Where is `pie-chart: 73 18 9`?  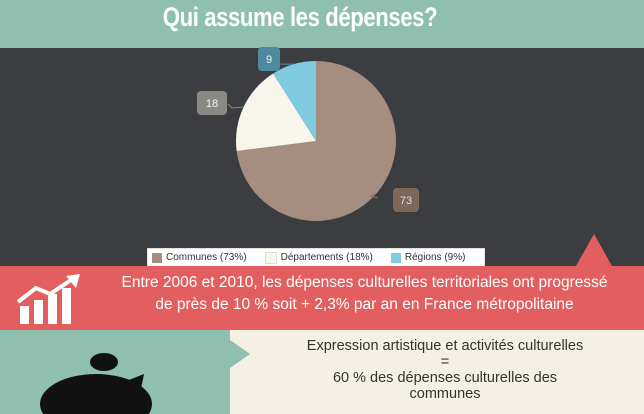 pie-chart: 73 18 9 is located at coordinates (308, 134).